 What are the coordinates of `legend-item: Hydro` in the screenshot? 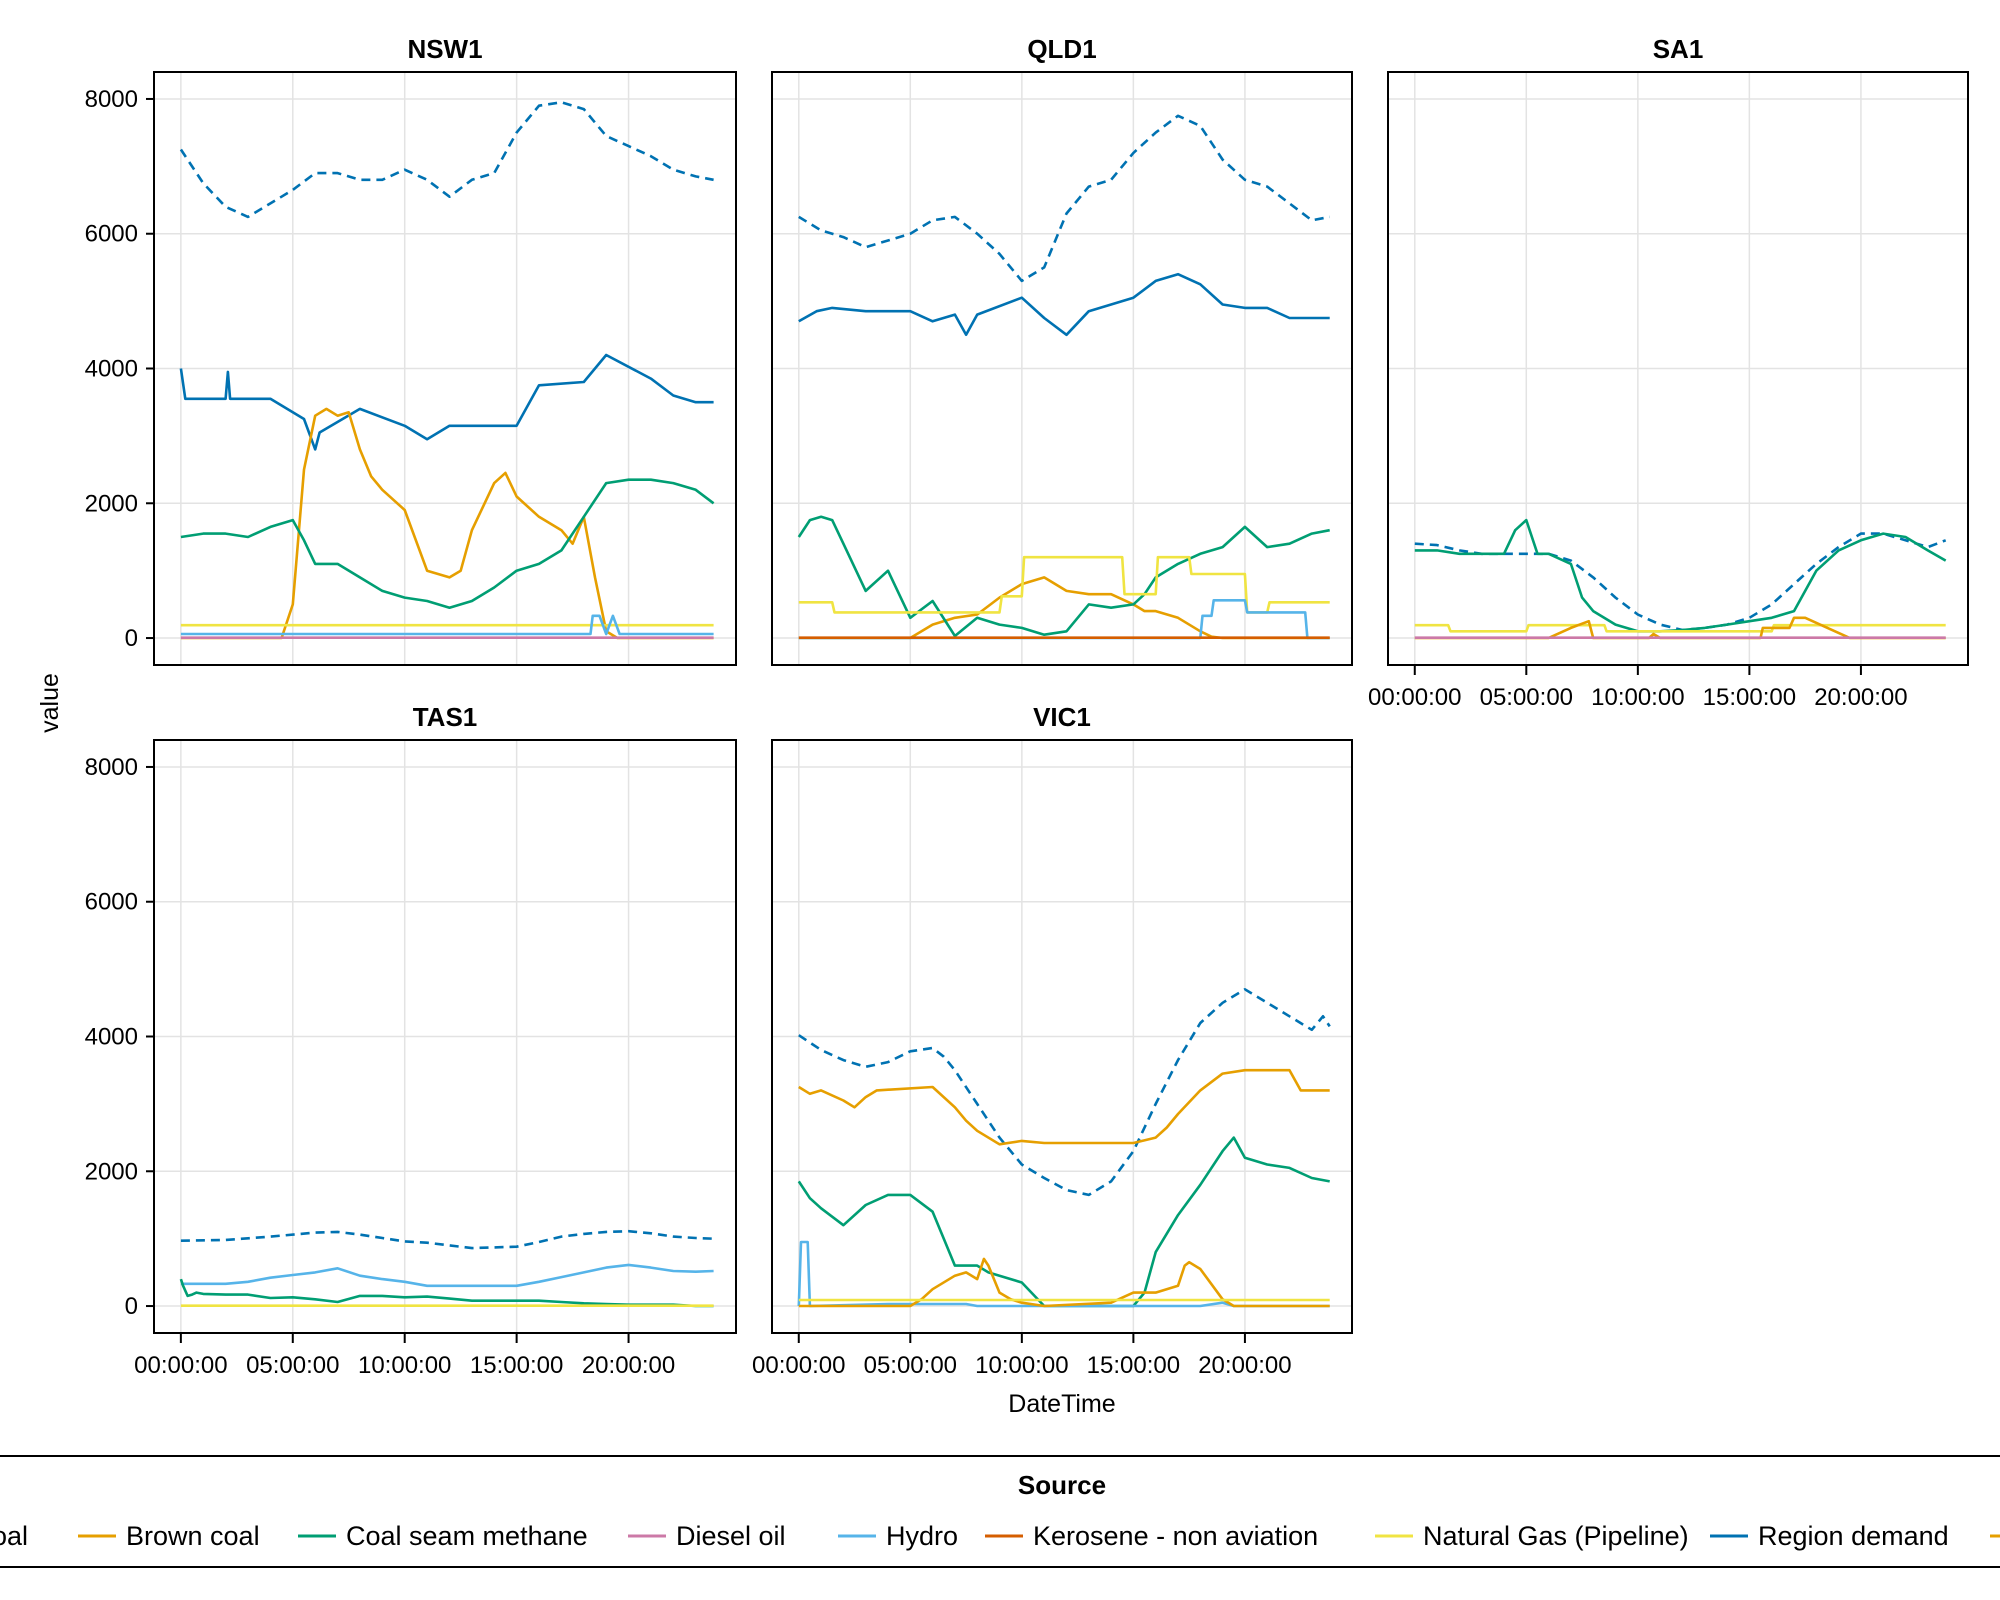 It's located at (898, 1536).